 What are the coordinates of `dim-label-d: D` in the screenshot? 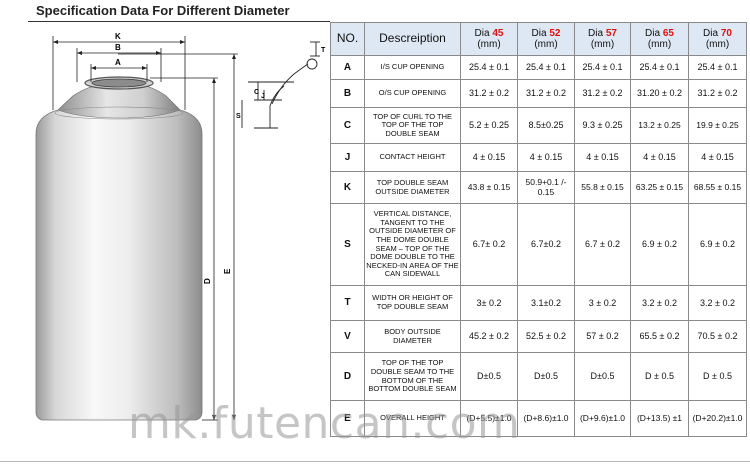 It's located at (207, 281).